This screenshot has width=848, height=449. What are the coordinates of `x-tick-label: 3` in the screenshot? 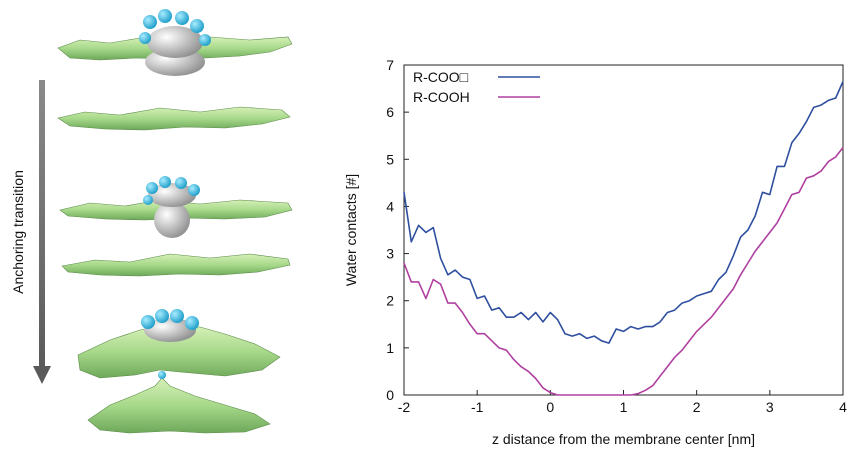 It's located at (770, 407).